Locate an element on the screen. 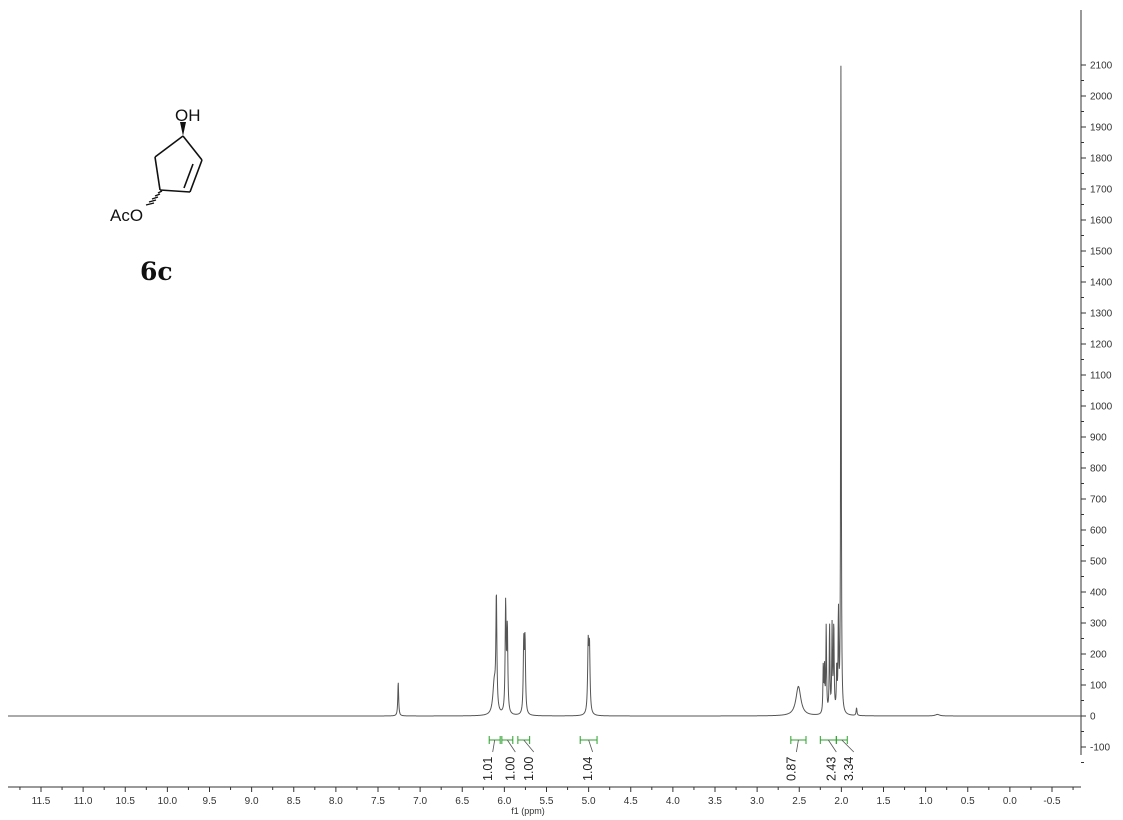 Image resolution: width=1123 pixels, height=820 pixels. x-tick-label: 0.5 is located at coordinates (968, 801).